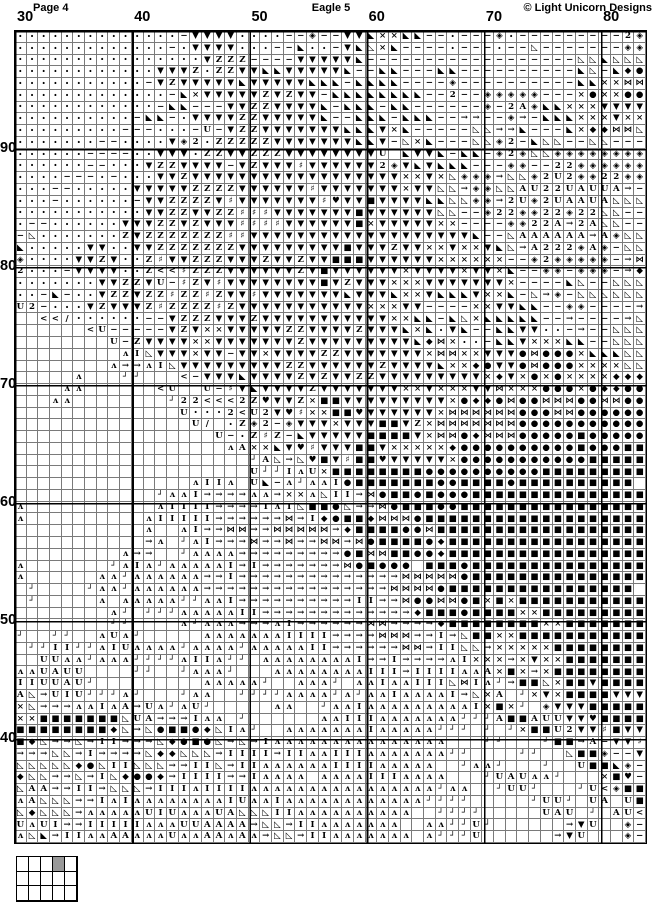  What do you see at coordinates (558, 413) in the screenshot?
I see `stitch-cell: ⋈` at bounding box center [558, 413].